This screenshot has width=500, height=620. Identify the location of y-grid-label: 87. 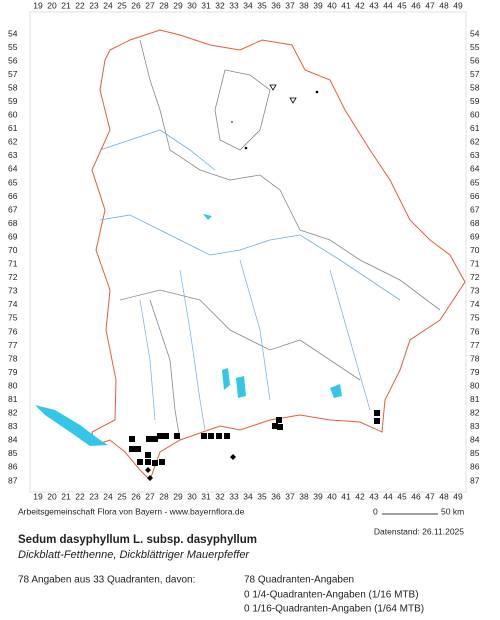
(13, 480).